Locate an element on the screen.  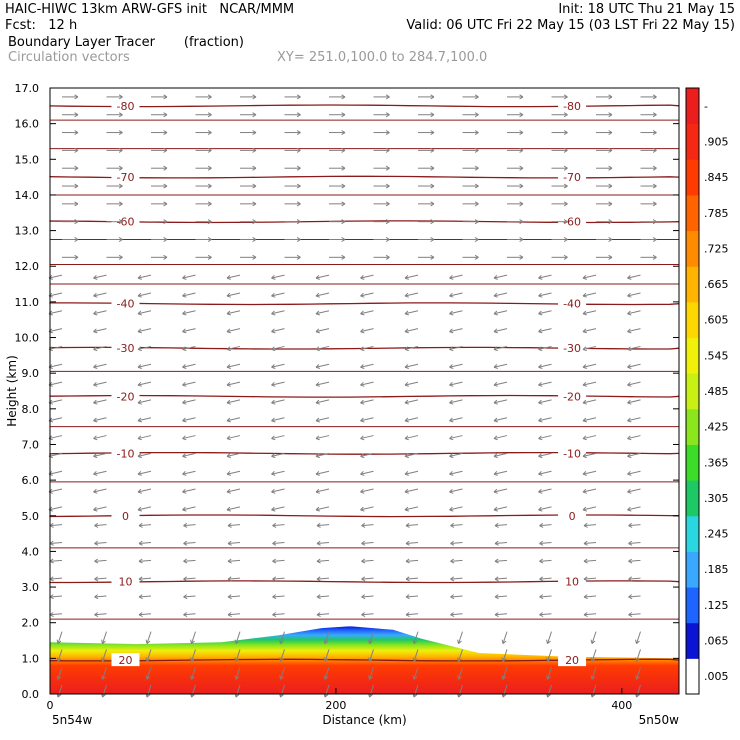
colorbar-label: .785 is located at coordinates (716, 213).